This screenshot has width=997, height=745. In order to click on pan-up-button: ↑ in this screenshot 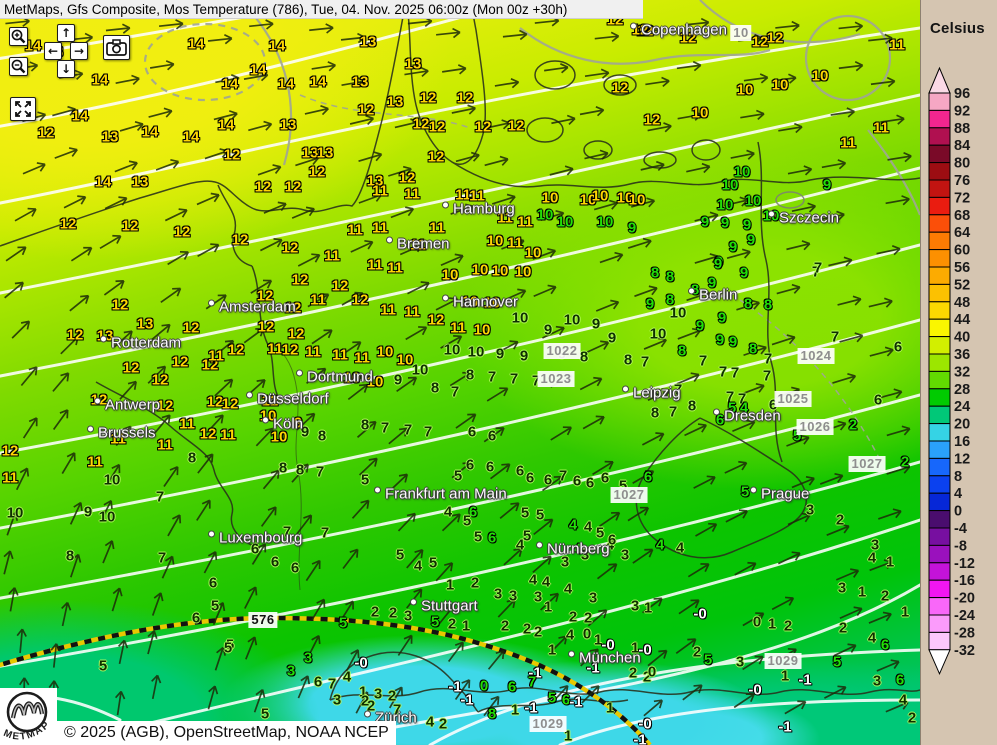, I will do `click(66, 33)`.